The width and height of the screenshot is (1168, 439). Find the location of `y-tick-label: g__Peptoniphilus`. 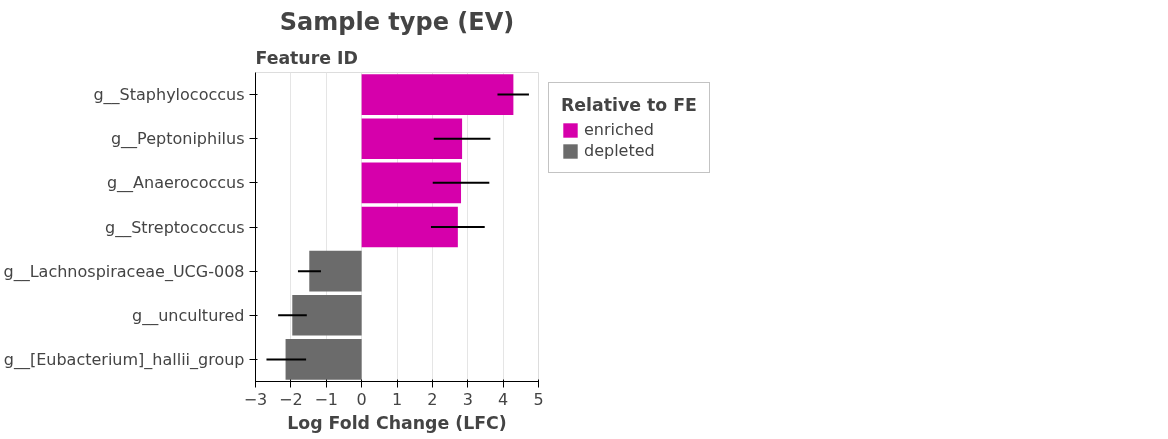

y-tick-label: g__Peptoniphilus is located at coordinates (177, 139).